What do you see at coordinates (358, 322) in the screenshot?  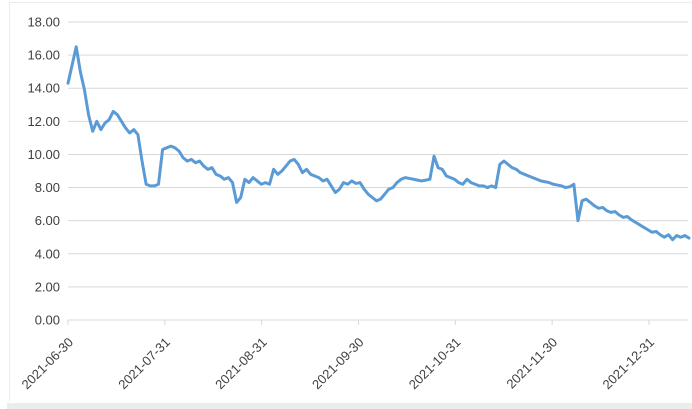 I see `x-axis-tick-marks` at bounding box center [358, 322].